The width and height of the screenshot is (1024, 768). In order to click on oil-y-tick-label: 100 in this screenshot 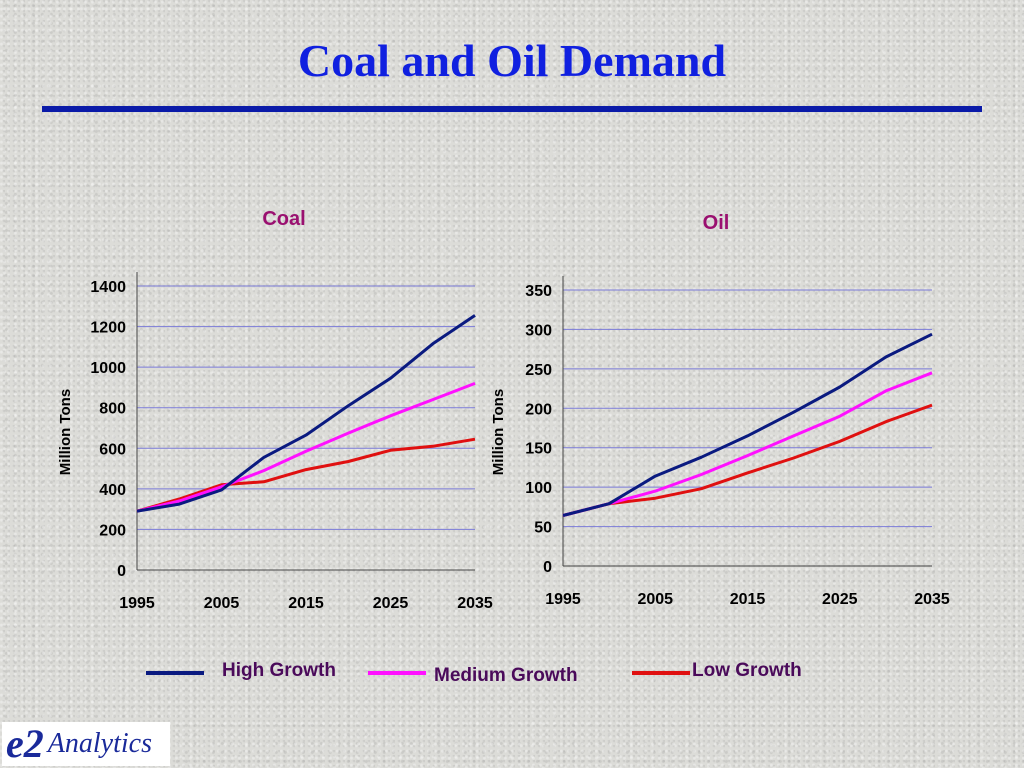, I will do `click(538, 488)`.